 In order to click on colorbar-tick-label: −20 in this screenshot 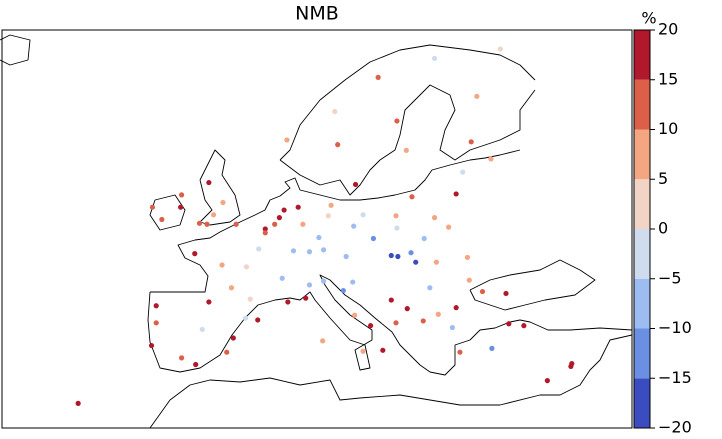, I will do `click(675, 427)`.